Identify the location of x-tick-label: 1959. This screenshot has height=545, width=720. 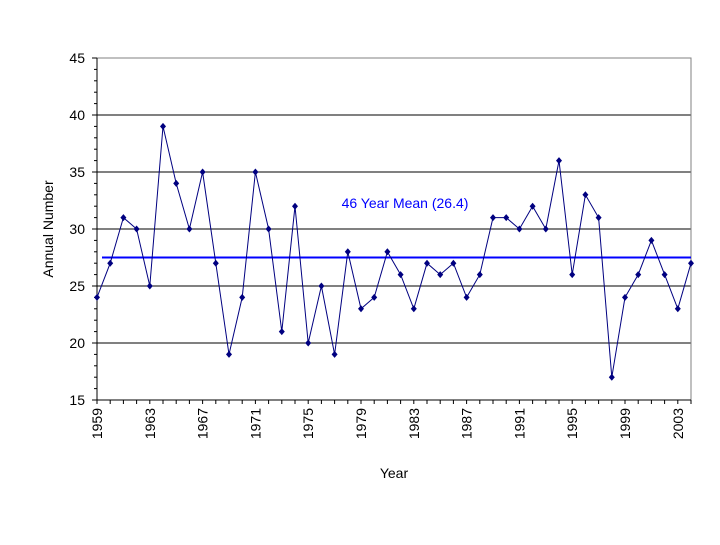
(97, 423).